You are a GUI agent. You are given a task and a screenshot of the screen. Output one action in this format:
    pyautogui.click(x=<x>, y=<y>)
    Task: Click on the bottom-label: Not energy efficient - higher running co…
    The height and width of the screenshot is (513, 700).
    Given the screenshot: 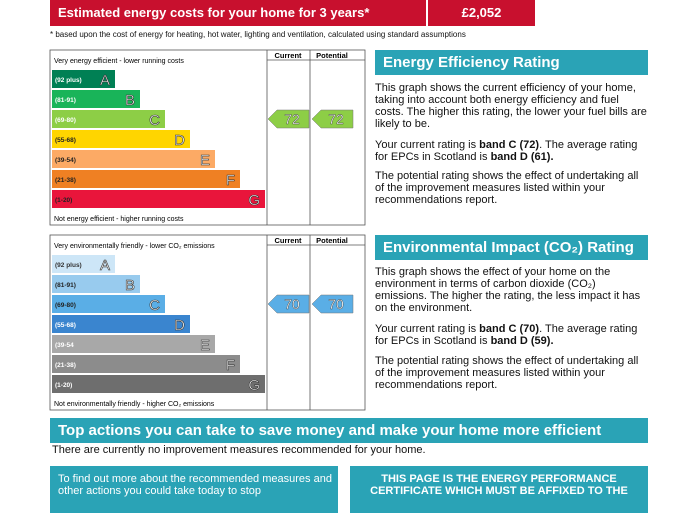 What is the action you would take?
    pyautogui.click(x=119, y=219)
    